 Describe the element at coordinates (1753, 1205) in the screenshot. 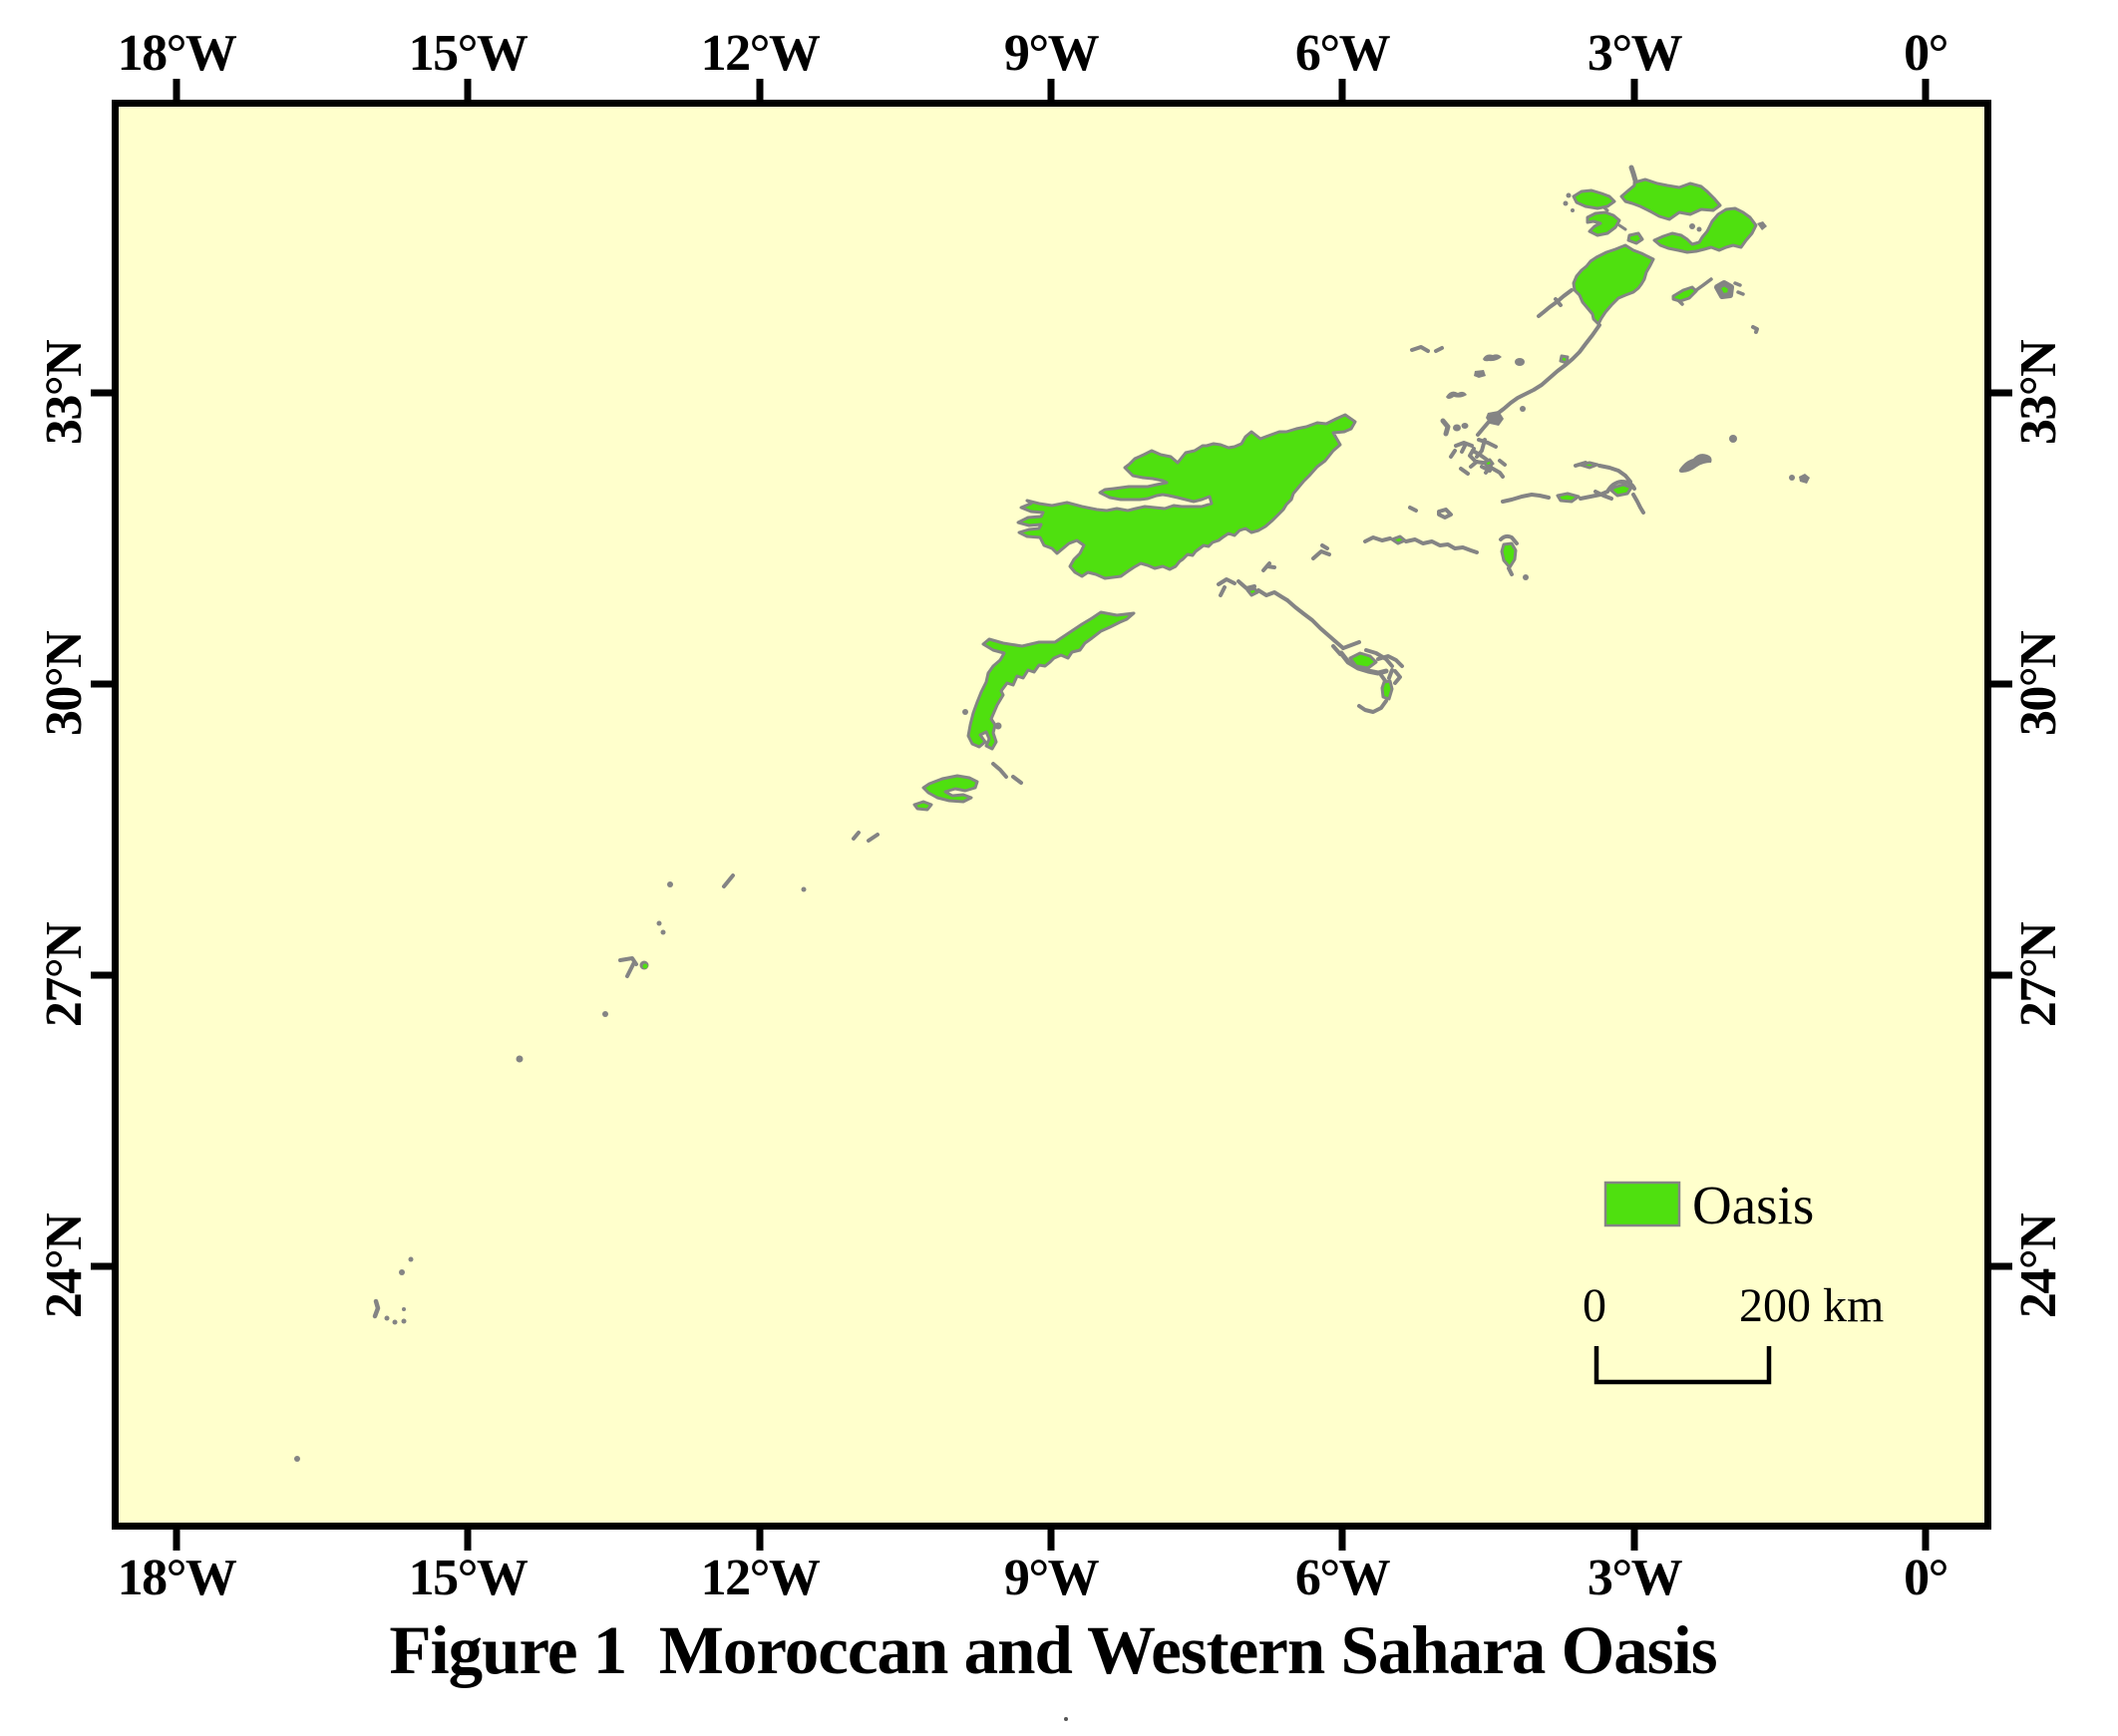

I see `svg-text: Oasis` at that location.